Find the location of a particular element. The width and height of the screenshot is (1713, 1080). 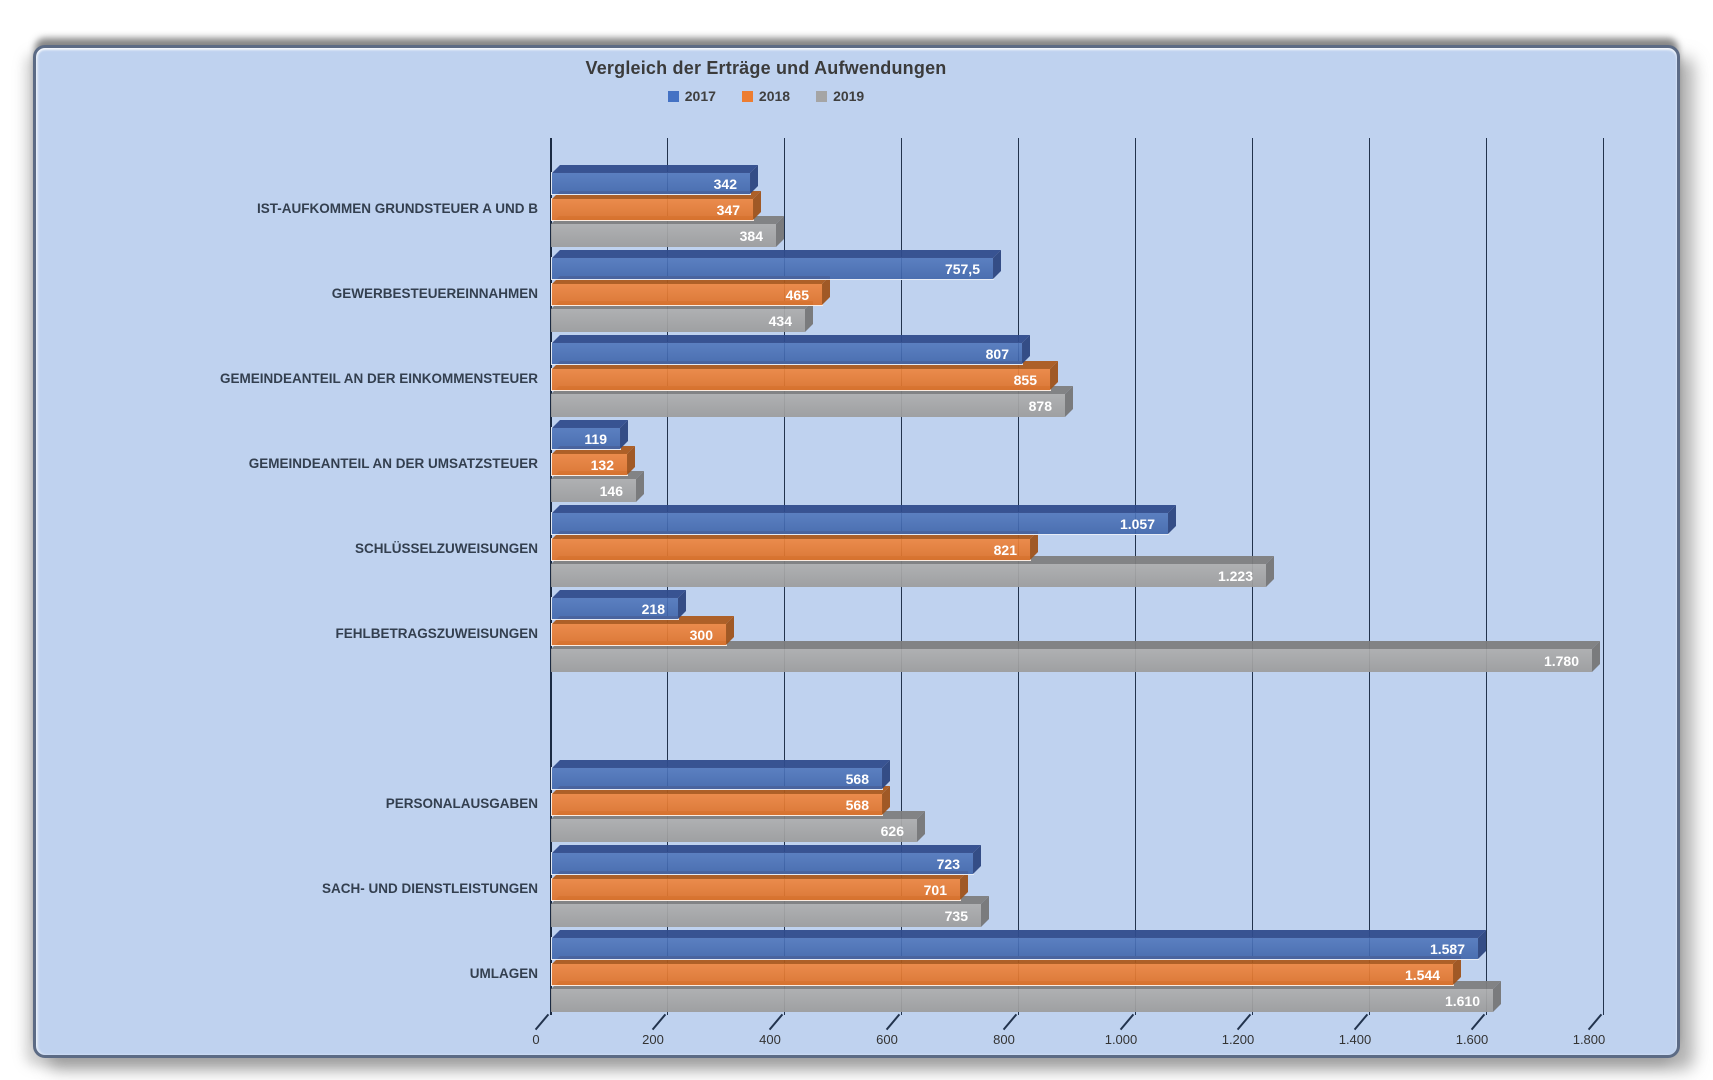

legend-item-2017: 2017 is located at coordinates (691, 96).